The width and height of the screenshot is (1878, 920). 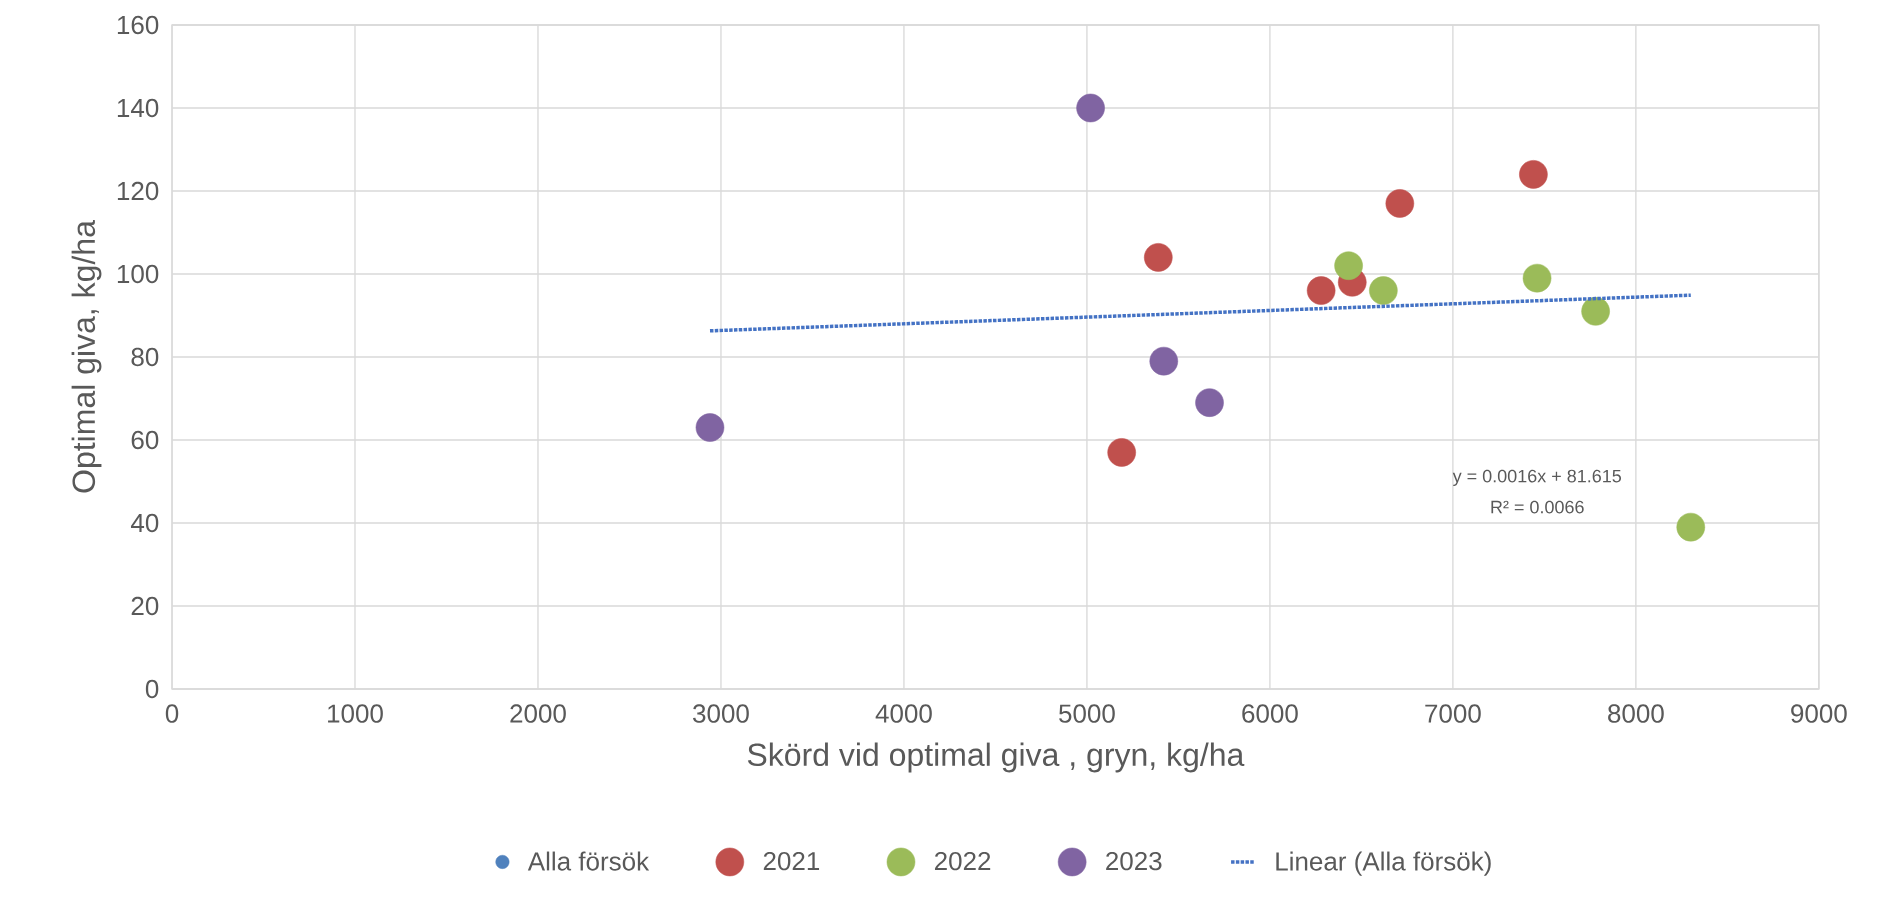 What do you see at coordinates (903, 713) in the screenshot?
I see `x-tick-label: 4000` at bounding box center [903, 713].